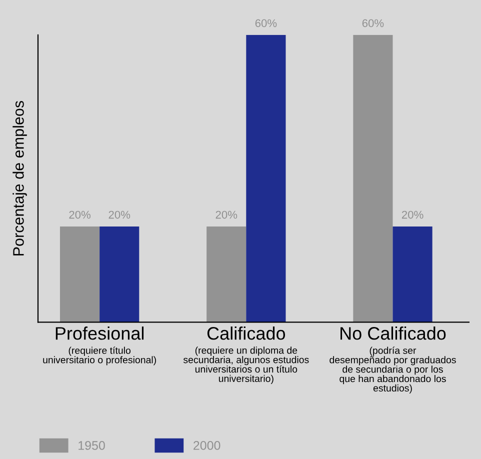 The image size is (481, 459). What do you see at coordinates (207, 445) in the screenshot?
I see `legend-label: 2000` at bounding box center [207, 445].